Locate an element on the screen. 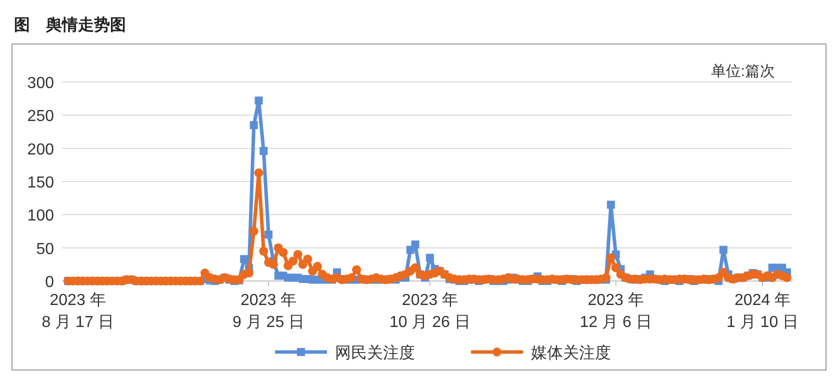  title: 图 舆情走势图 is located at coordinates (70, 25).